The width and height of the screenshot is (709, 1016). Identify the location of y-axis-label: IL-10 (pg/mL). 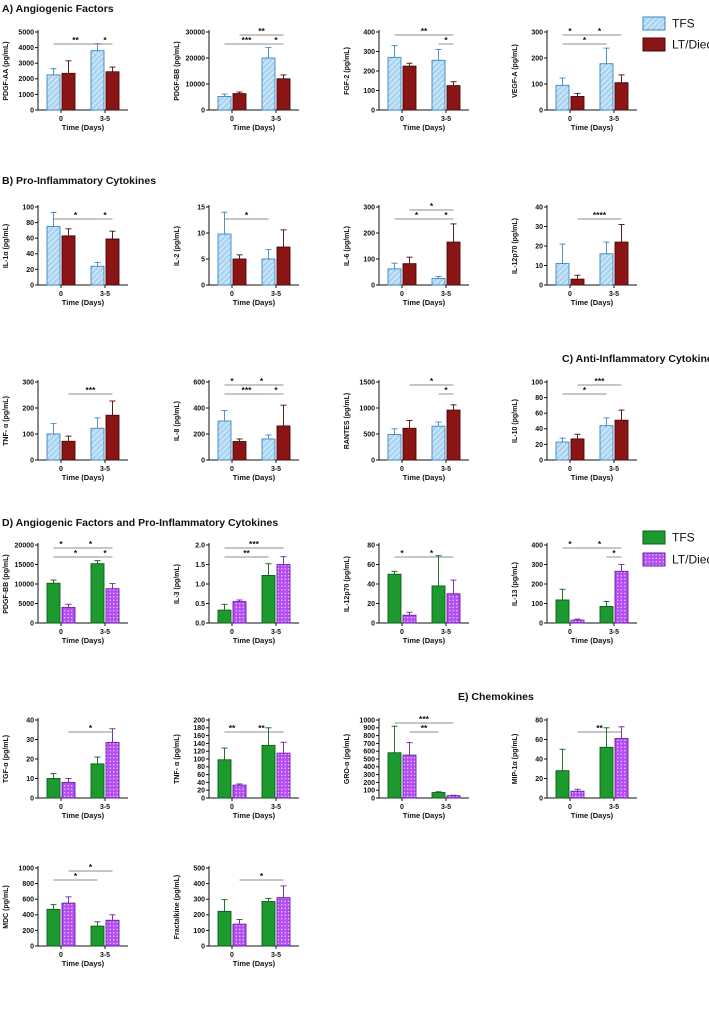
(515, 421).